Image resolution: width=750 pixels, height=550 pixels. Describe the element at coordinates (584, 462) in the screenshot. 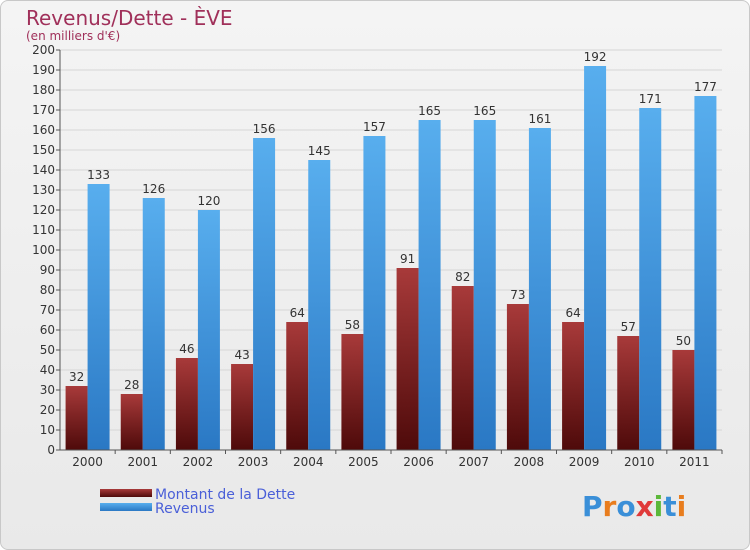

I see `x-tick-label: 2009` at that location.